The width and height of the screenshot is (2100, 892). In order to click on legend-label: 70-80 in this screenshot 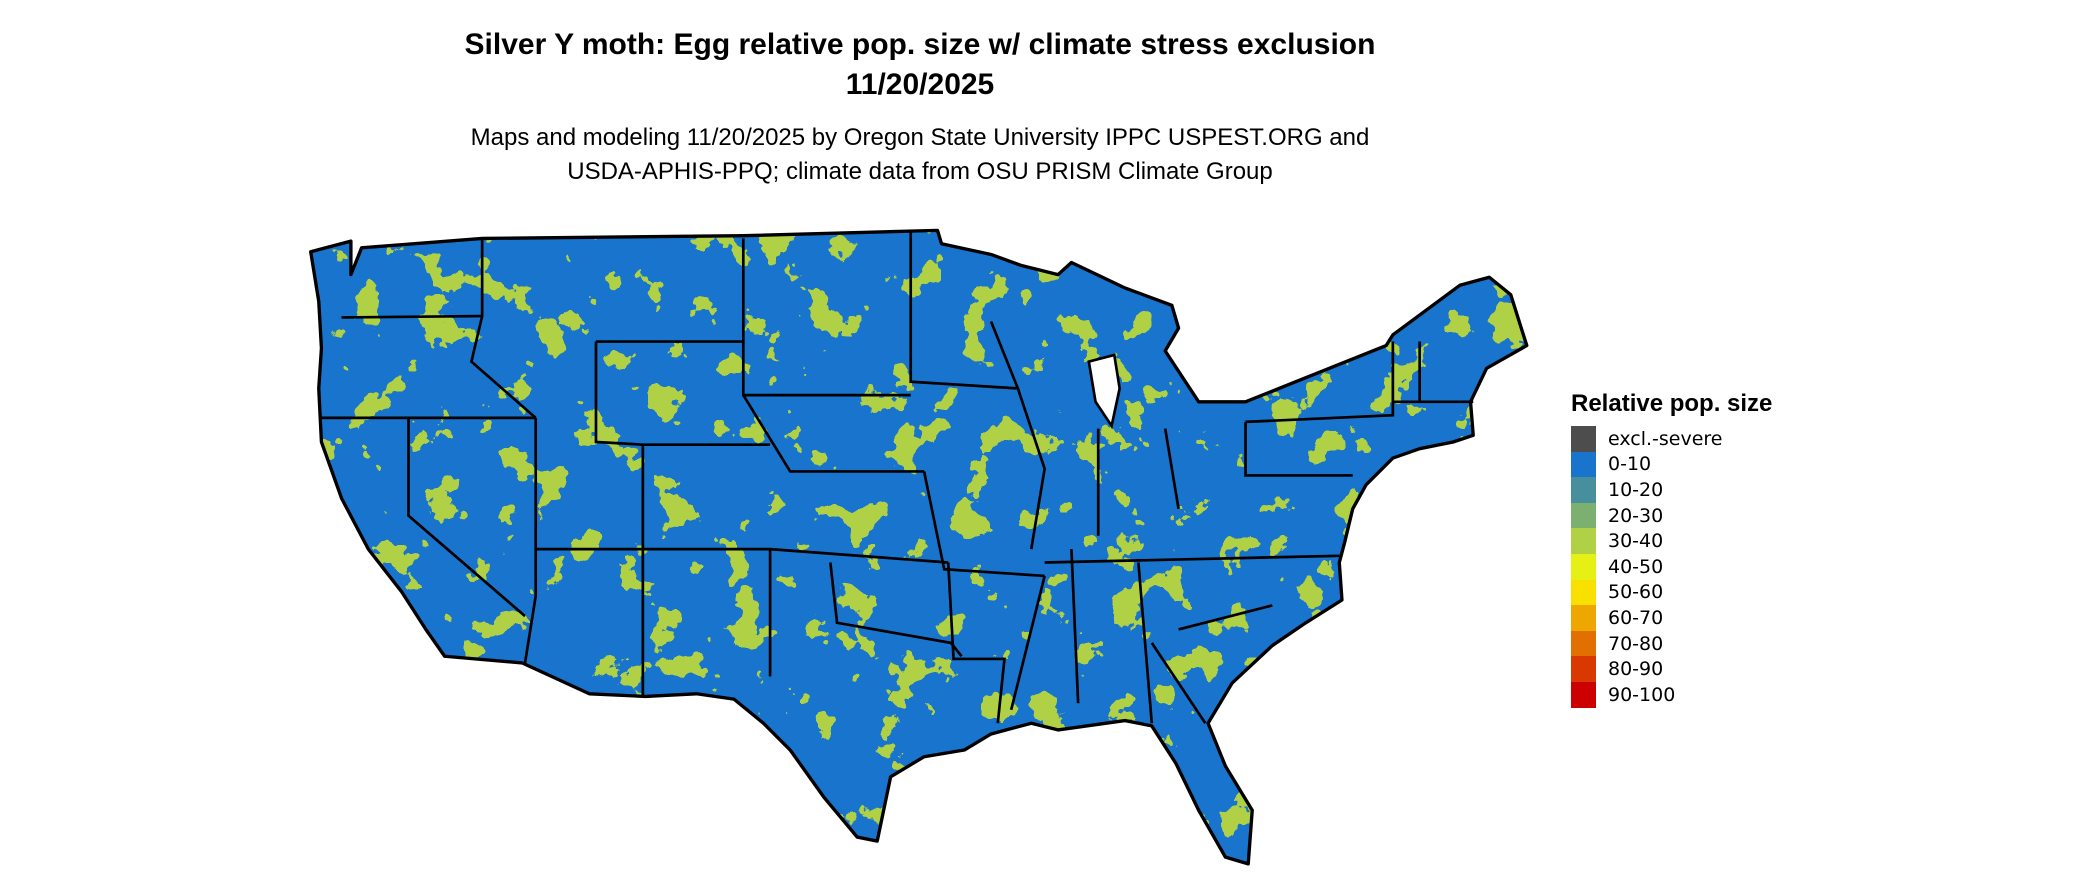, I will do `click(1636, 643)`.